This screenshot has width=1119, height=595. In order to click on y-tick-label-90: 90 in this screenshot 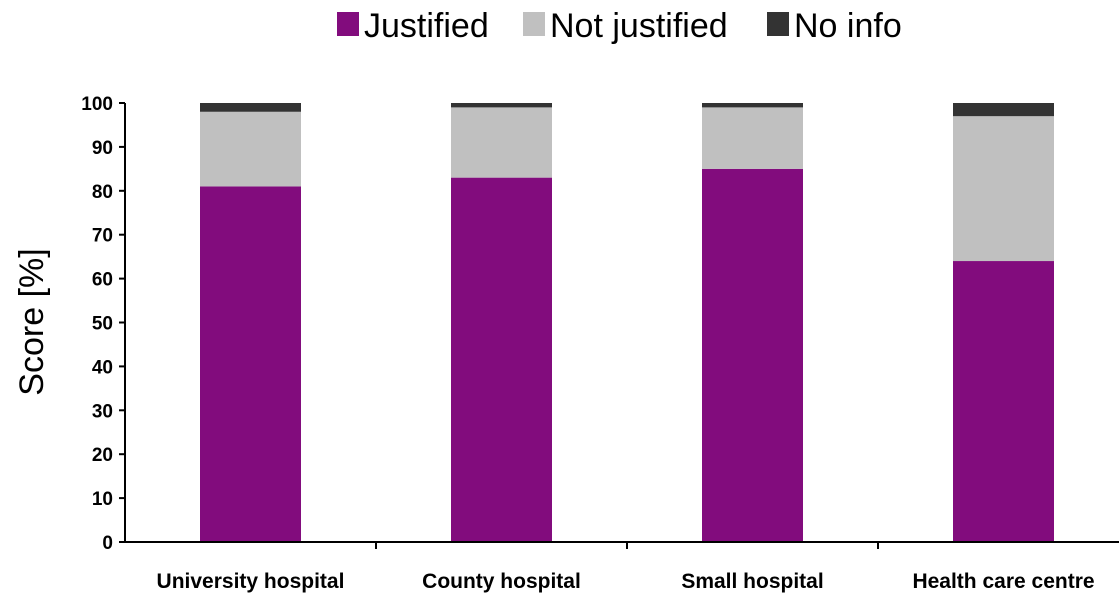, I will do `click(102, 148)`.